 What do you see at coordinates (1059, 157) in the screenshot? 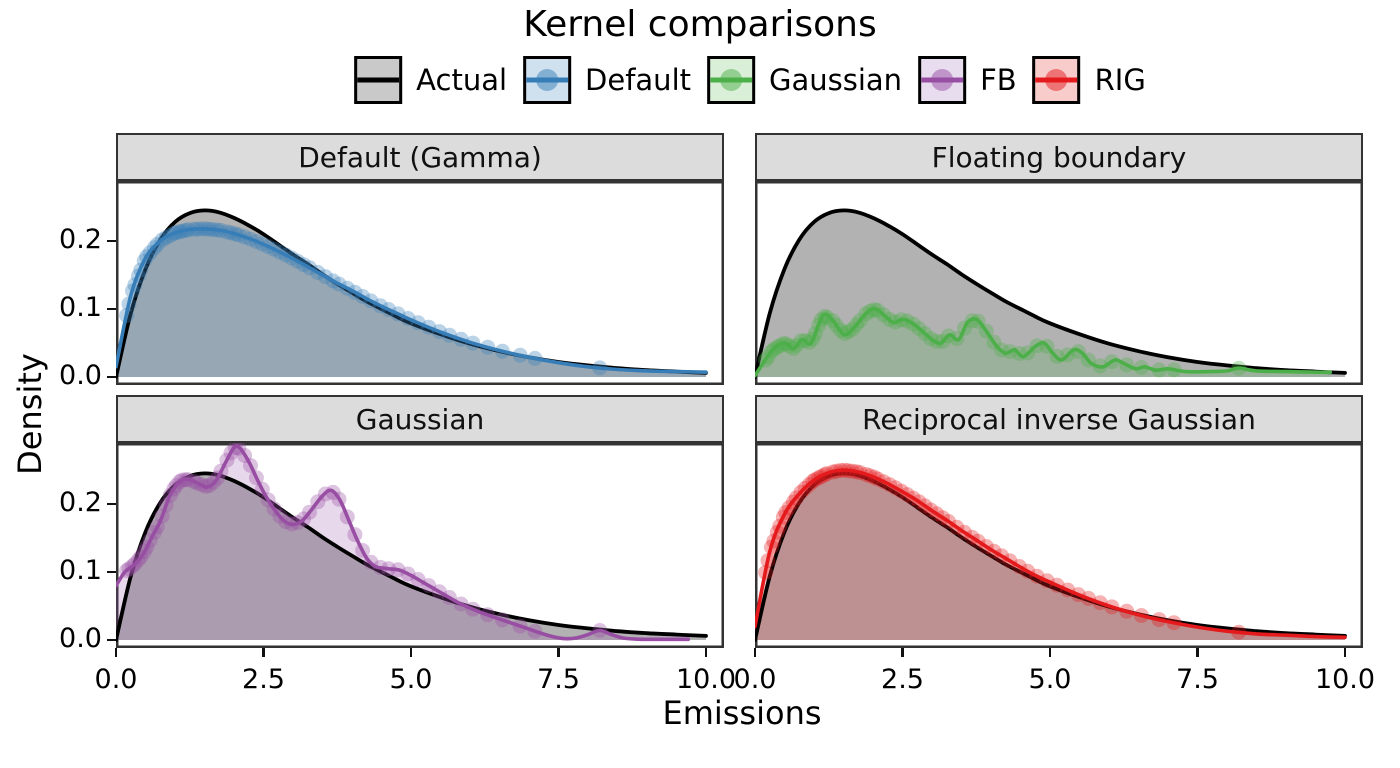
I see `strip-label: Floating boundary` at bounding box center [1059, 157].